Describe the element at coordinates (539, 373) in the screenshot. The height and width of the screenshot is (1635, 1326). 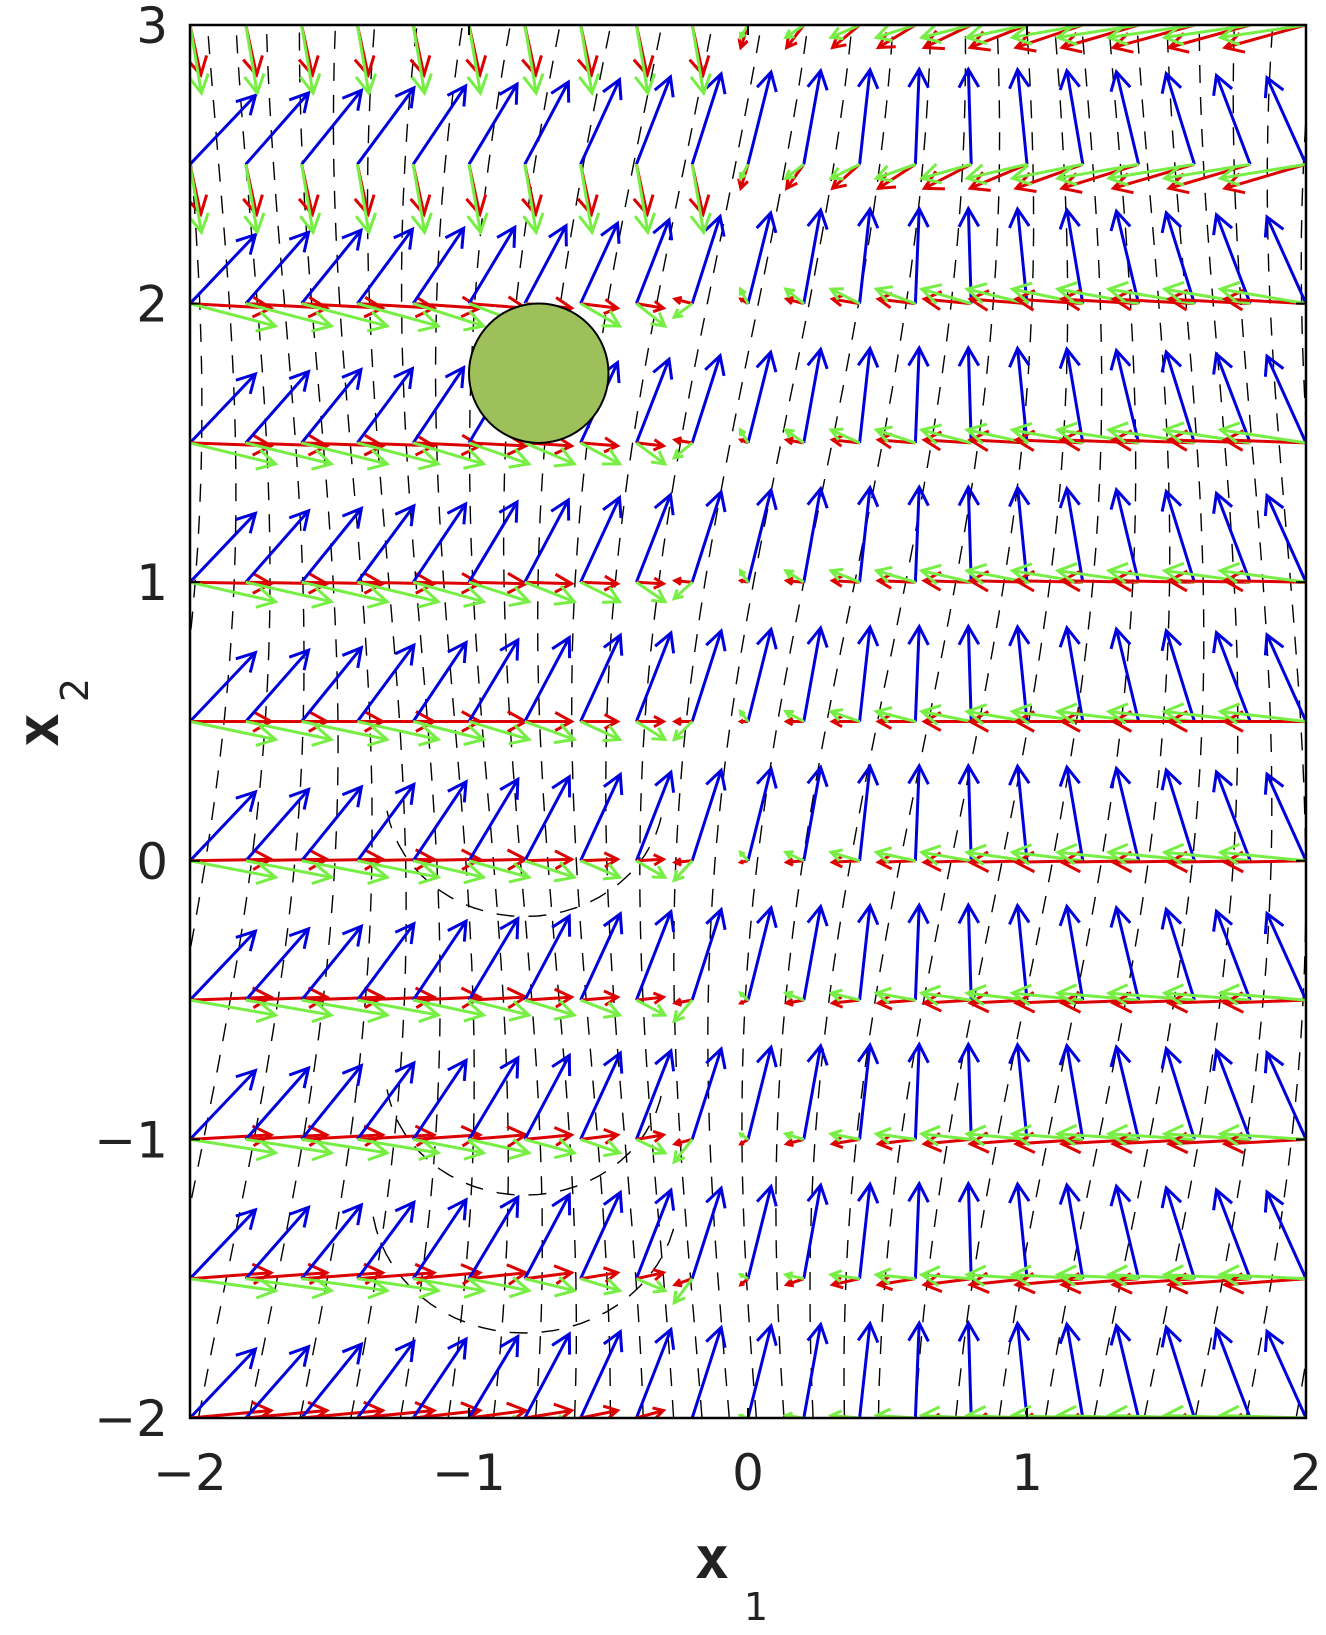
I see `obstacle-disk-layer` at that location.